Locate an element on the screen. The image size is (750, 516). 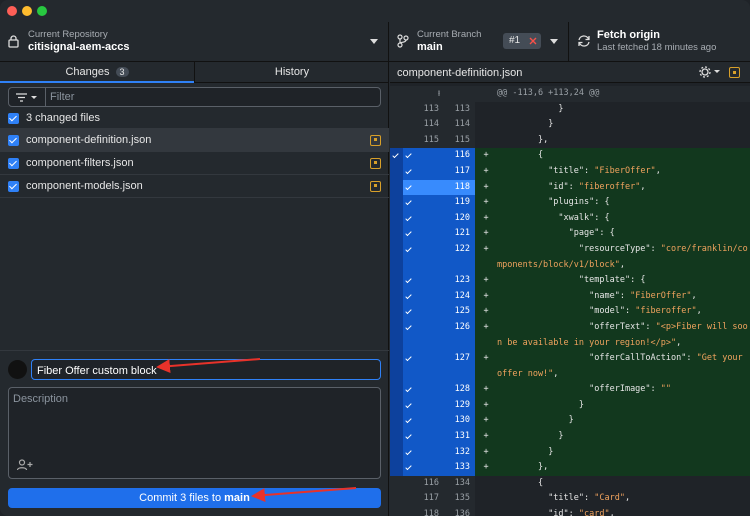
context-line: 113 113 } is located at coordinates (570, 109).